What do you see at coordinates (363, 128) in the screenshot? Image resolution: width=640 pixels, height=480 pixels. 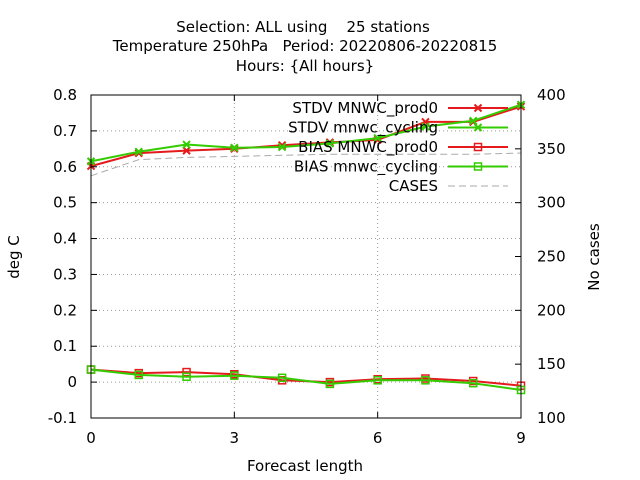 I see `legend-label-1: STDV mnwc_cycling` at bounding box center [363, 128].